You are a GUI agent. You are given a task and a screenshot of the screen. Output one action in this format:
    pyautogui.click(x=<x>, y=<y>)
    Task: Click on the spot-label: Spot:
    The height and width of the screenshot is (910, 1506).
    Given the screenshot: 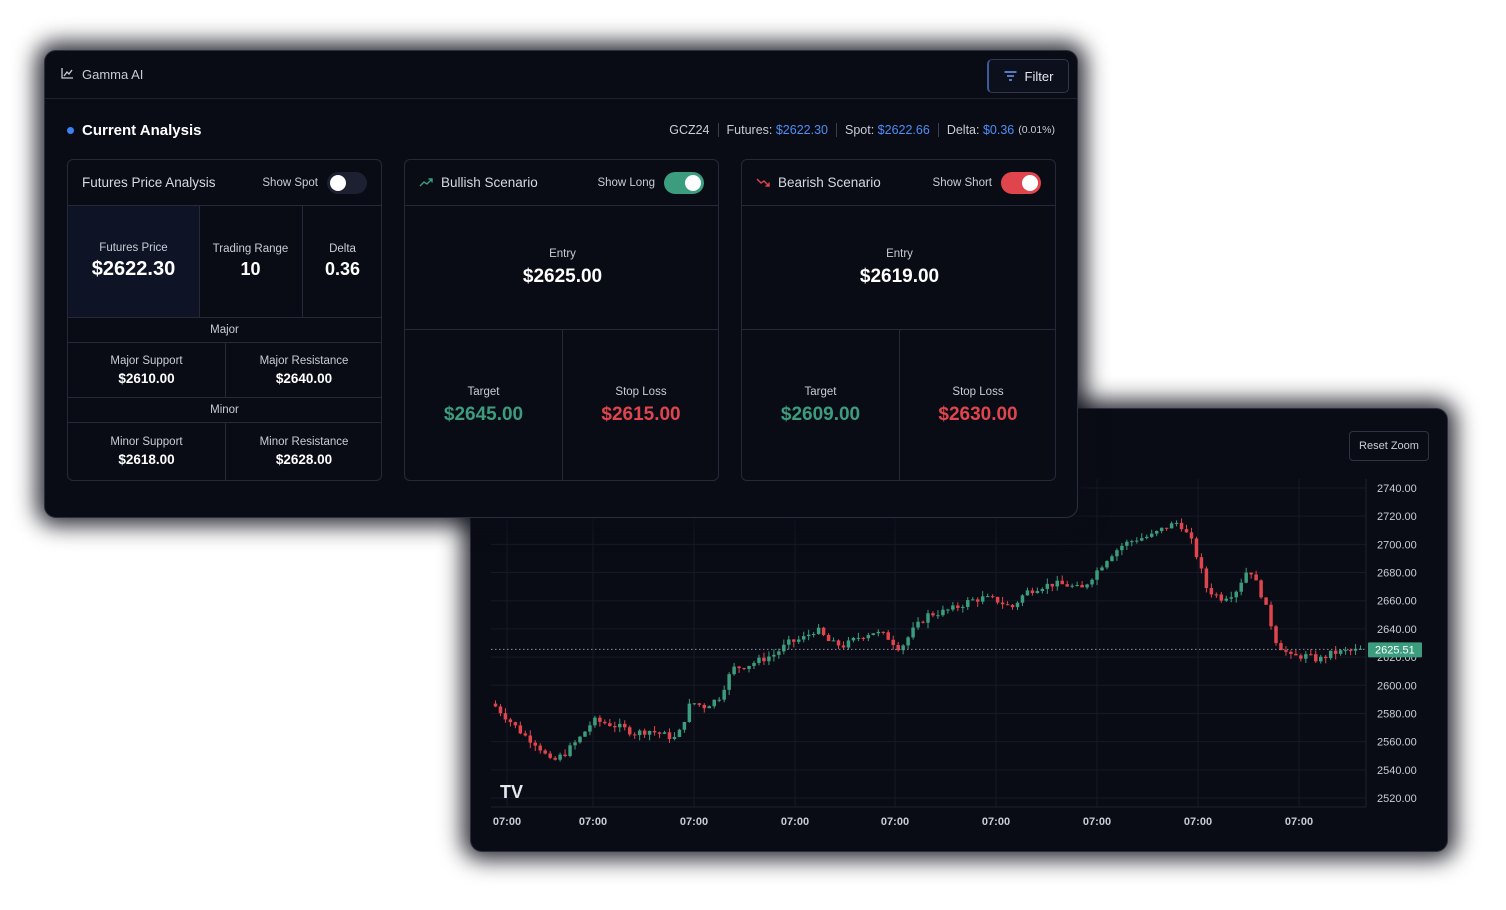 What is the action you would take?
    pyautogui.click(x=860, y=130)
    